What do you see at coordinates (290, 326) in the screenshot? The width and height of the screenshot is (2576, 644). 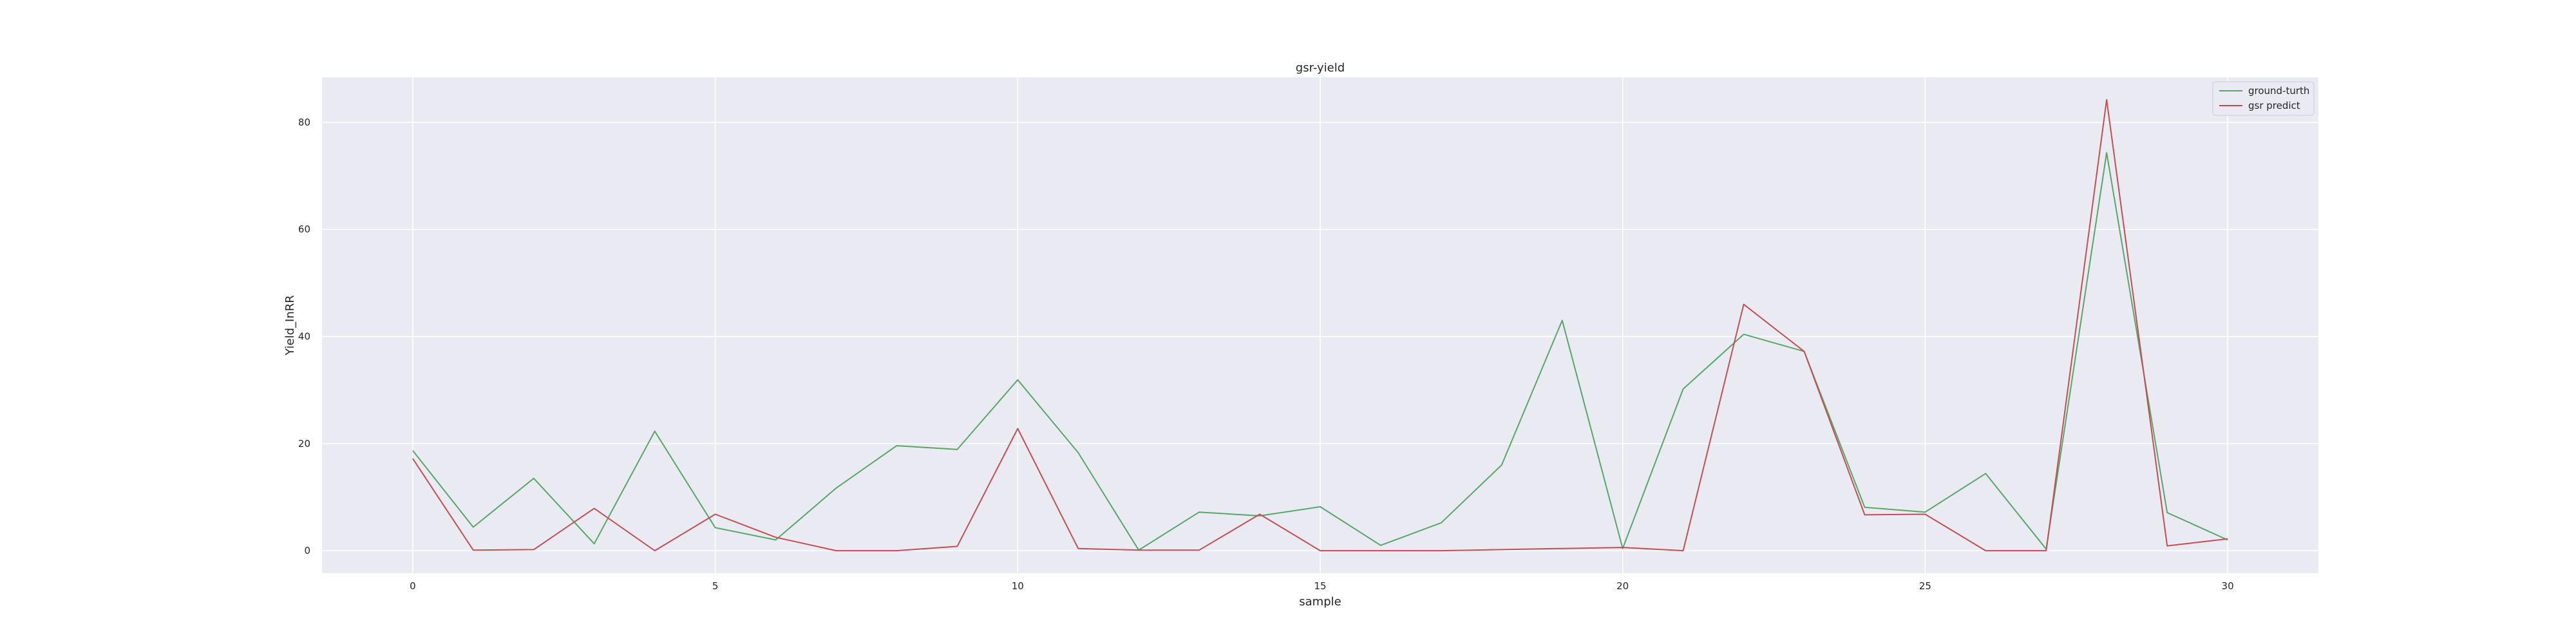 I see `y-axis-label: Yield_InRR` at bounding box center [290, 326].